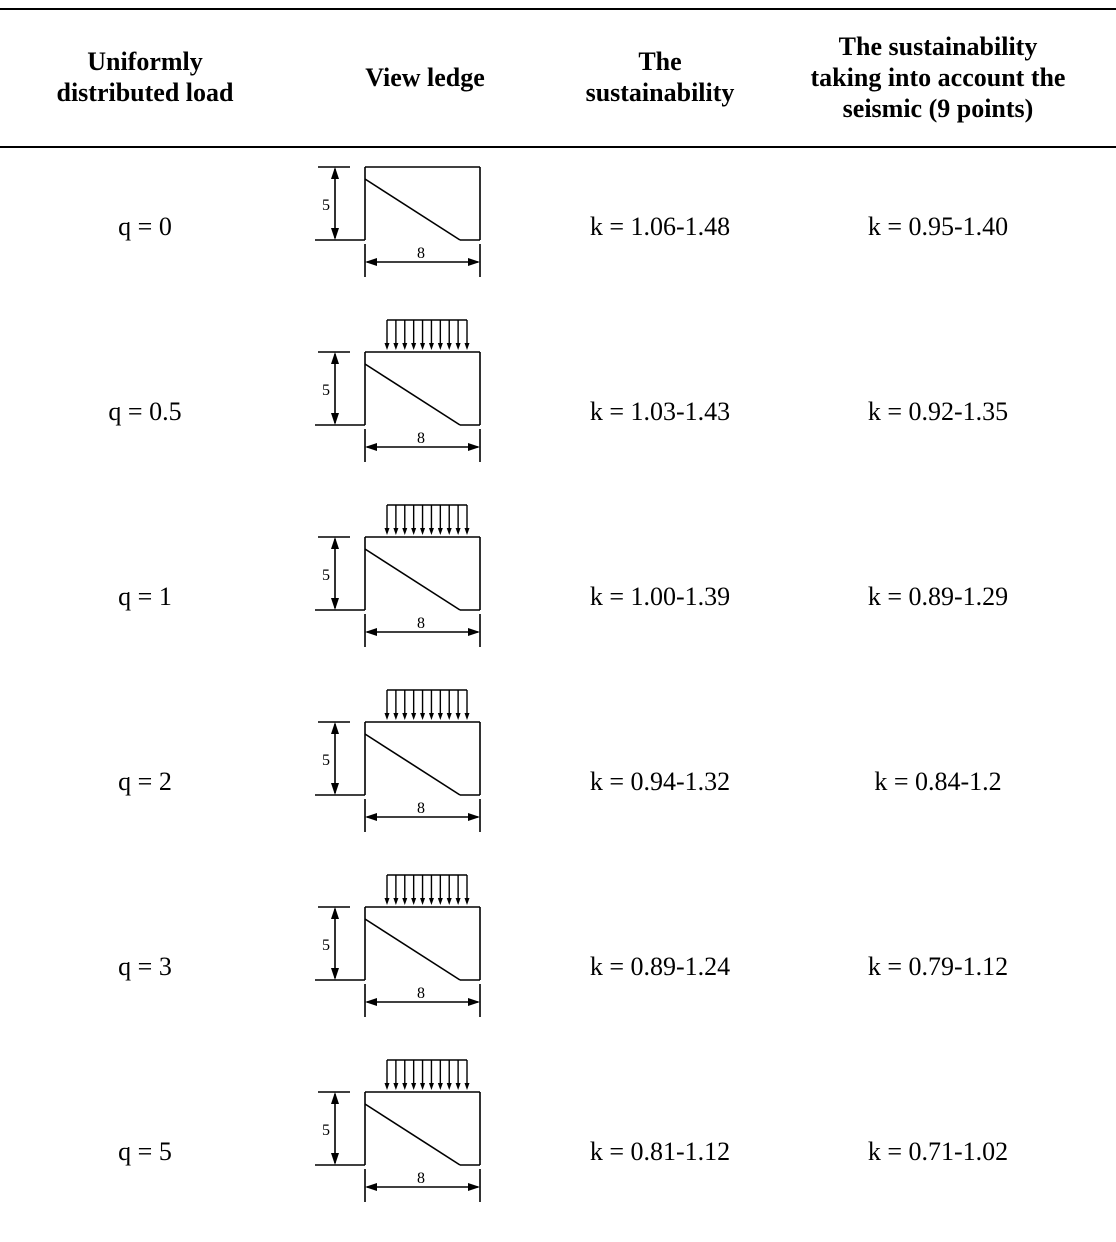 The height and width of the screenshot is (1242, 1116). I want to click on seismic-sustainability-value: k = 0.79-1.12, so click(938, 966).